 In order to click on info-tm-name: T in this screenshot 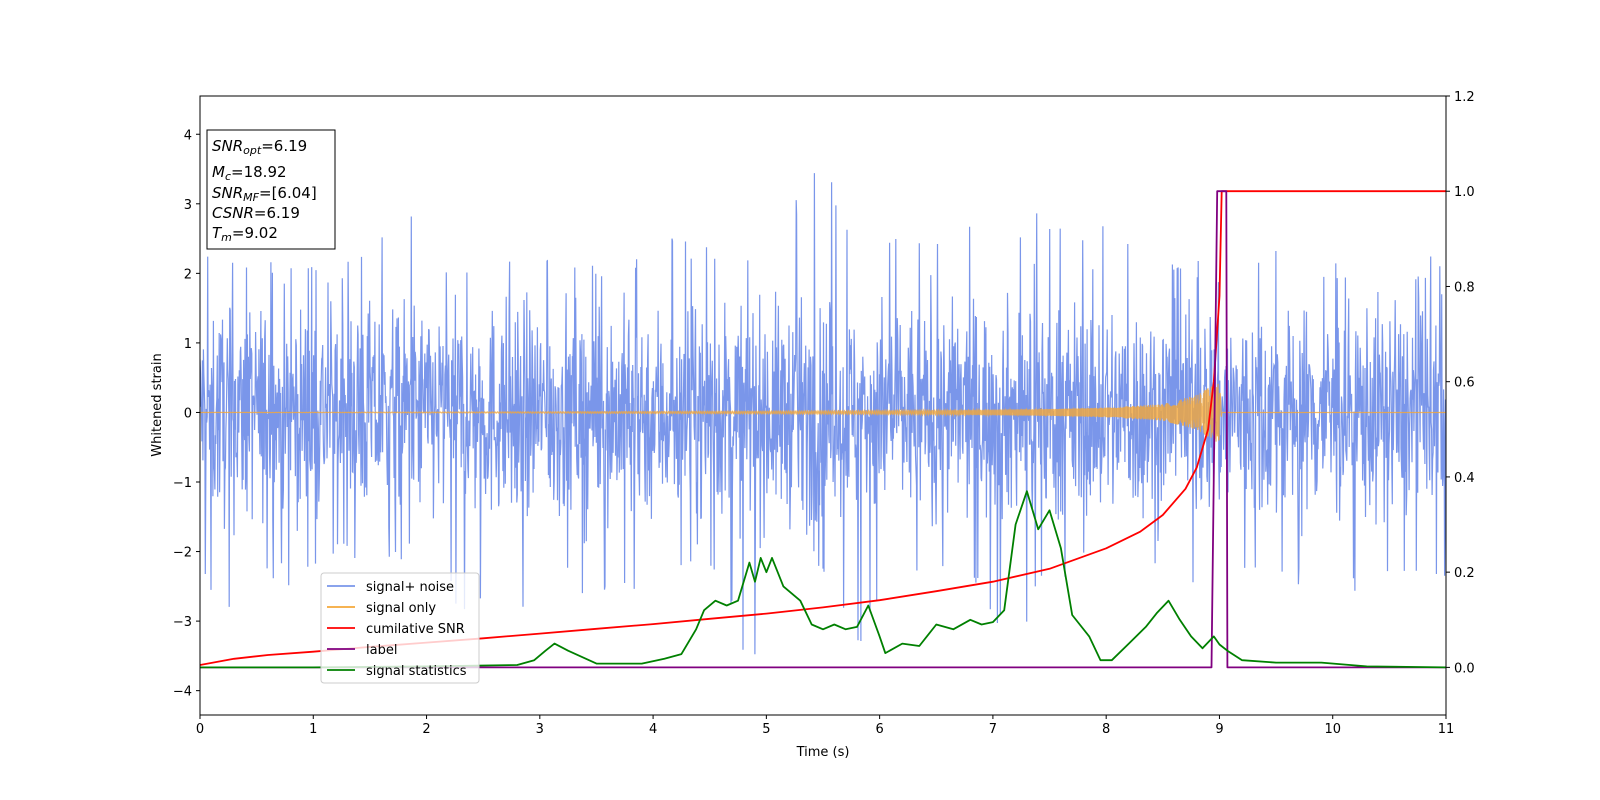, I will do `click(217, 233)`.